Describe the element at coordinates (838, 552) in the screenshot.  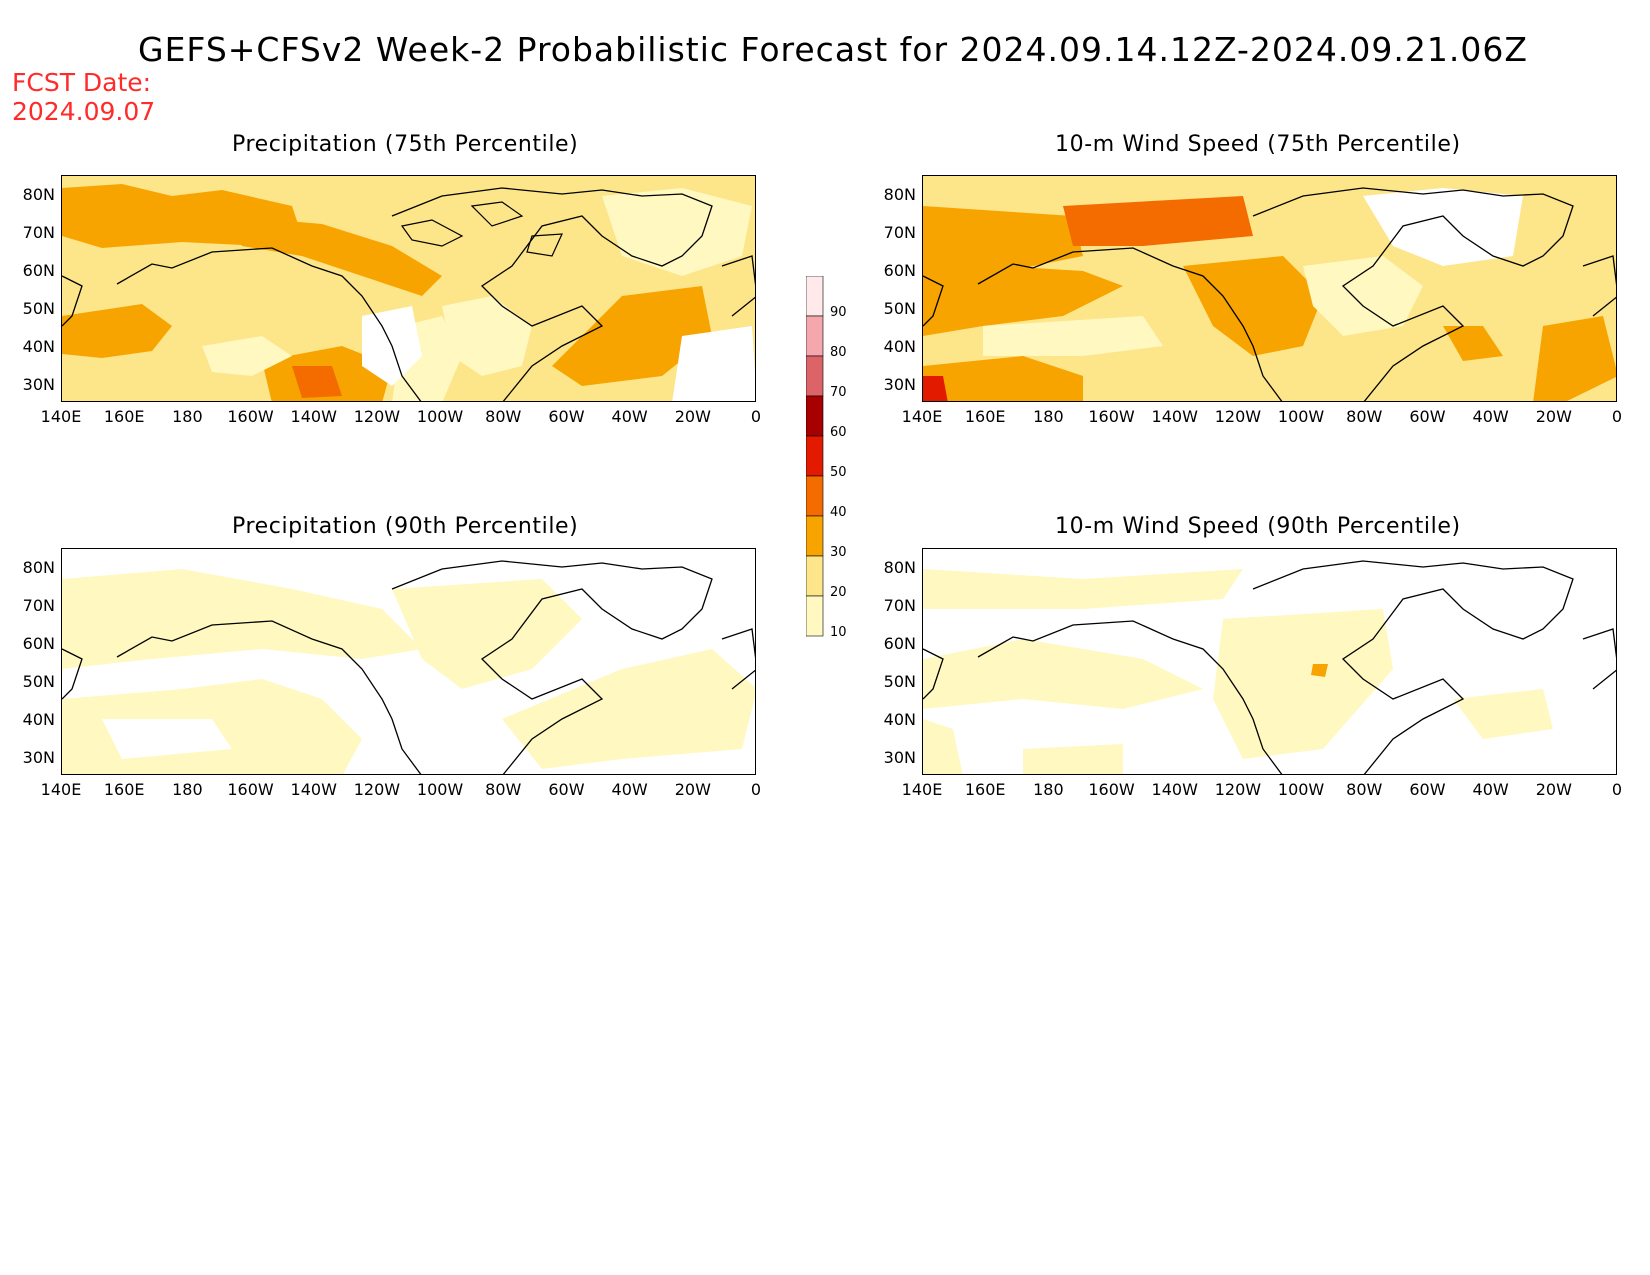
I see `colorbar-level-label: 30` at that location.